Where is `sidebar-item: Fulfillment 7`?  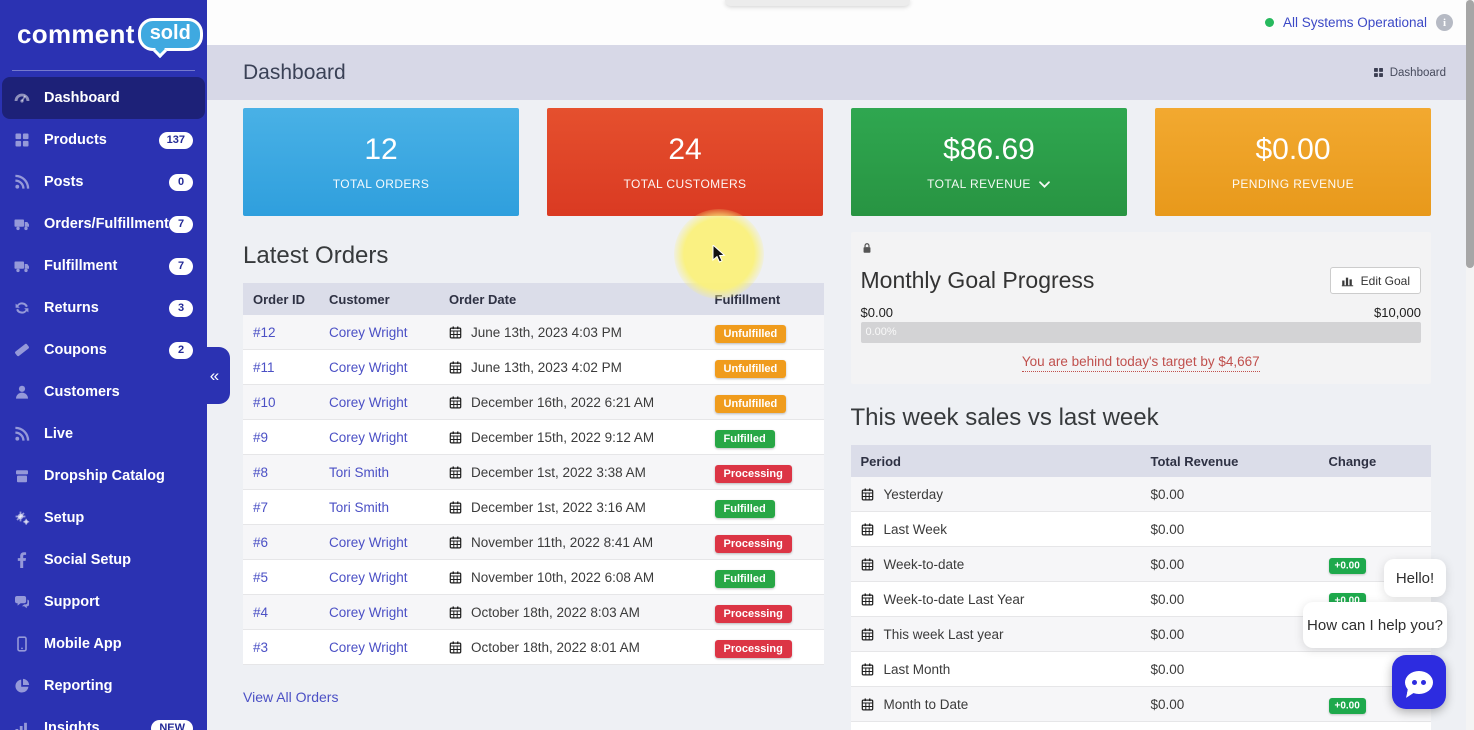
sidebar-item: Fulfillment 7 is located at coordinates (103, 266).